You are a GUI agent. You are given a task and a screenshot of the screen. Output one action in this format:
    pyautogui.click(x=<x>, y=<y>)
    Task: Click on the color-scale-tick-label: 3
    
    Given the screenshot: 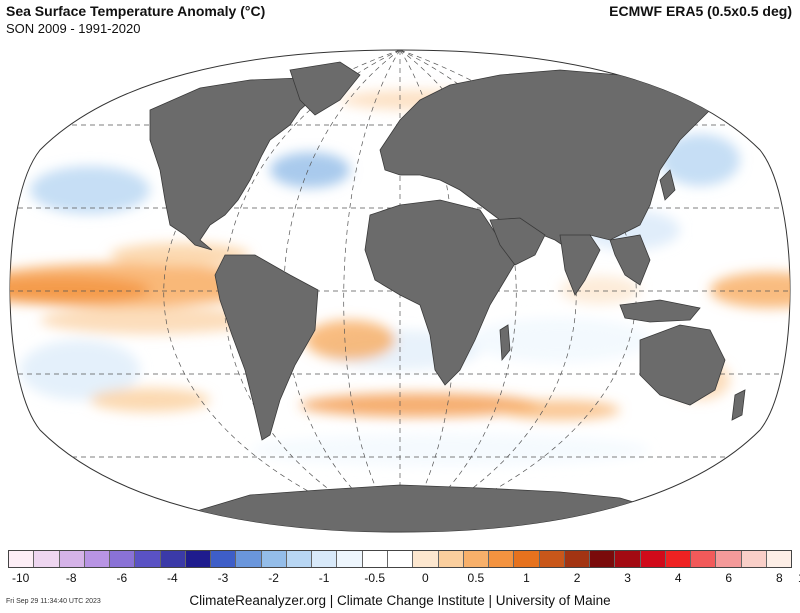 What is the action you would take?
    pyautogui.click(x=627, y=578)
    